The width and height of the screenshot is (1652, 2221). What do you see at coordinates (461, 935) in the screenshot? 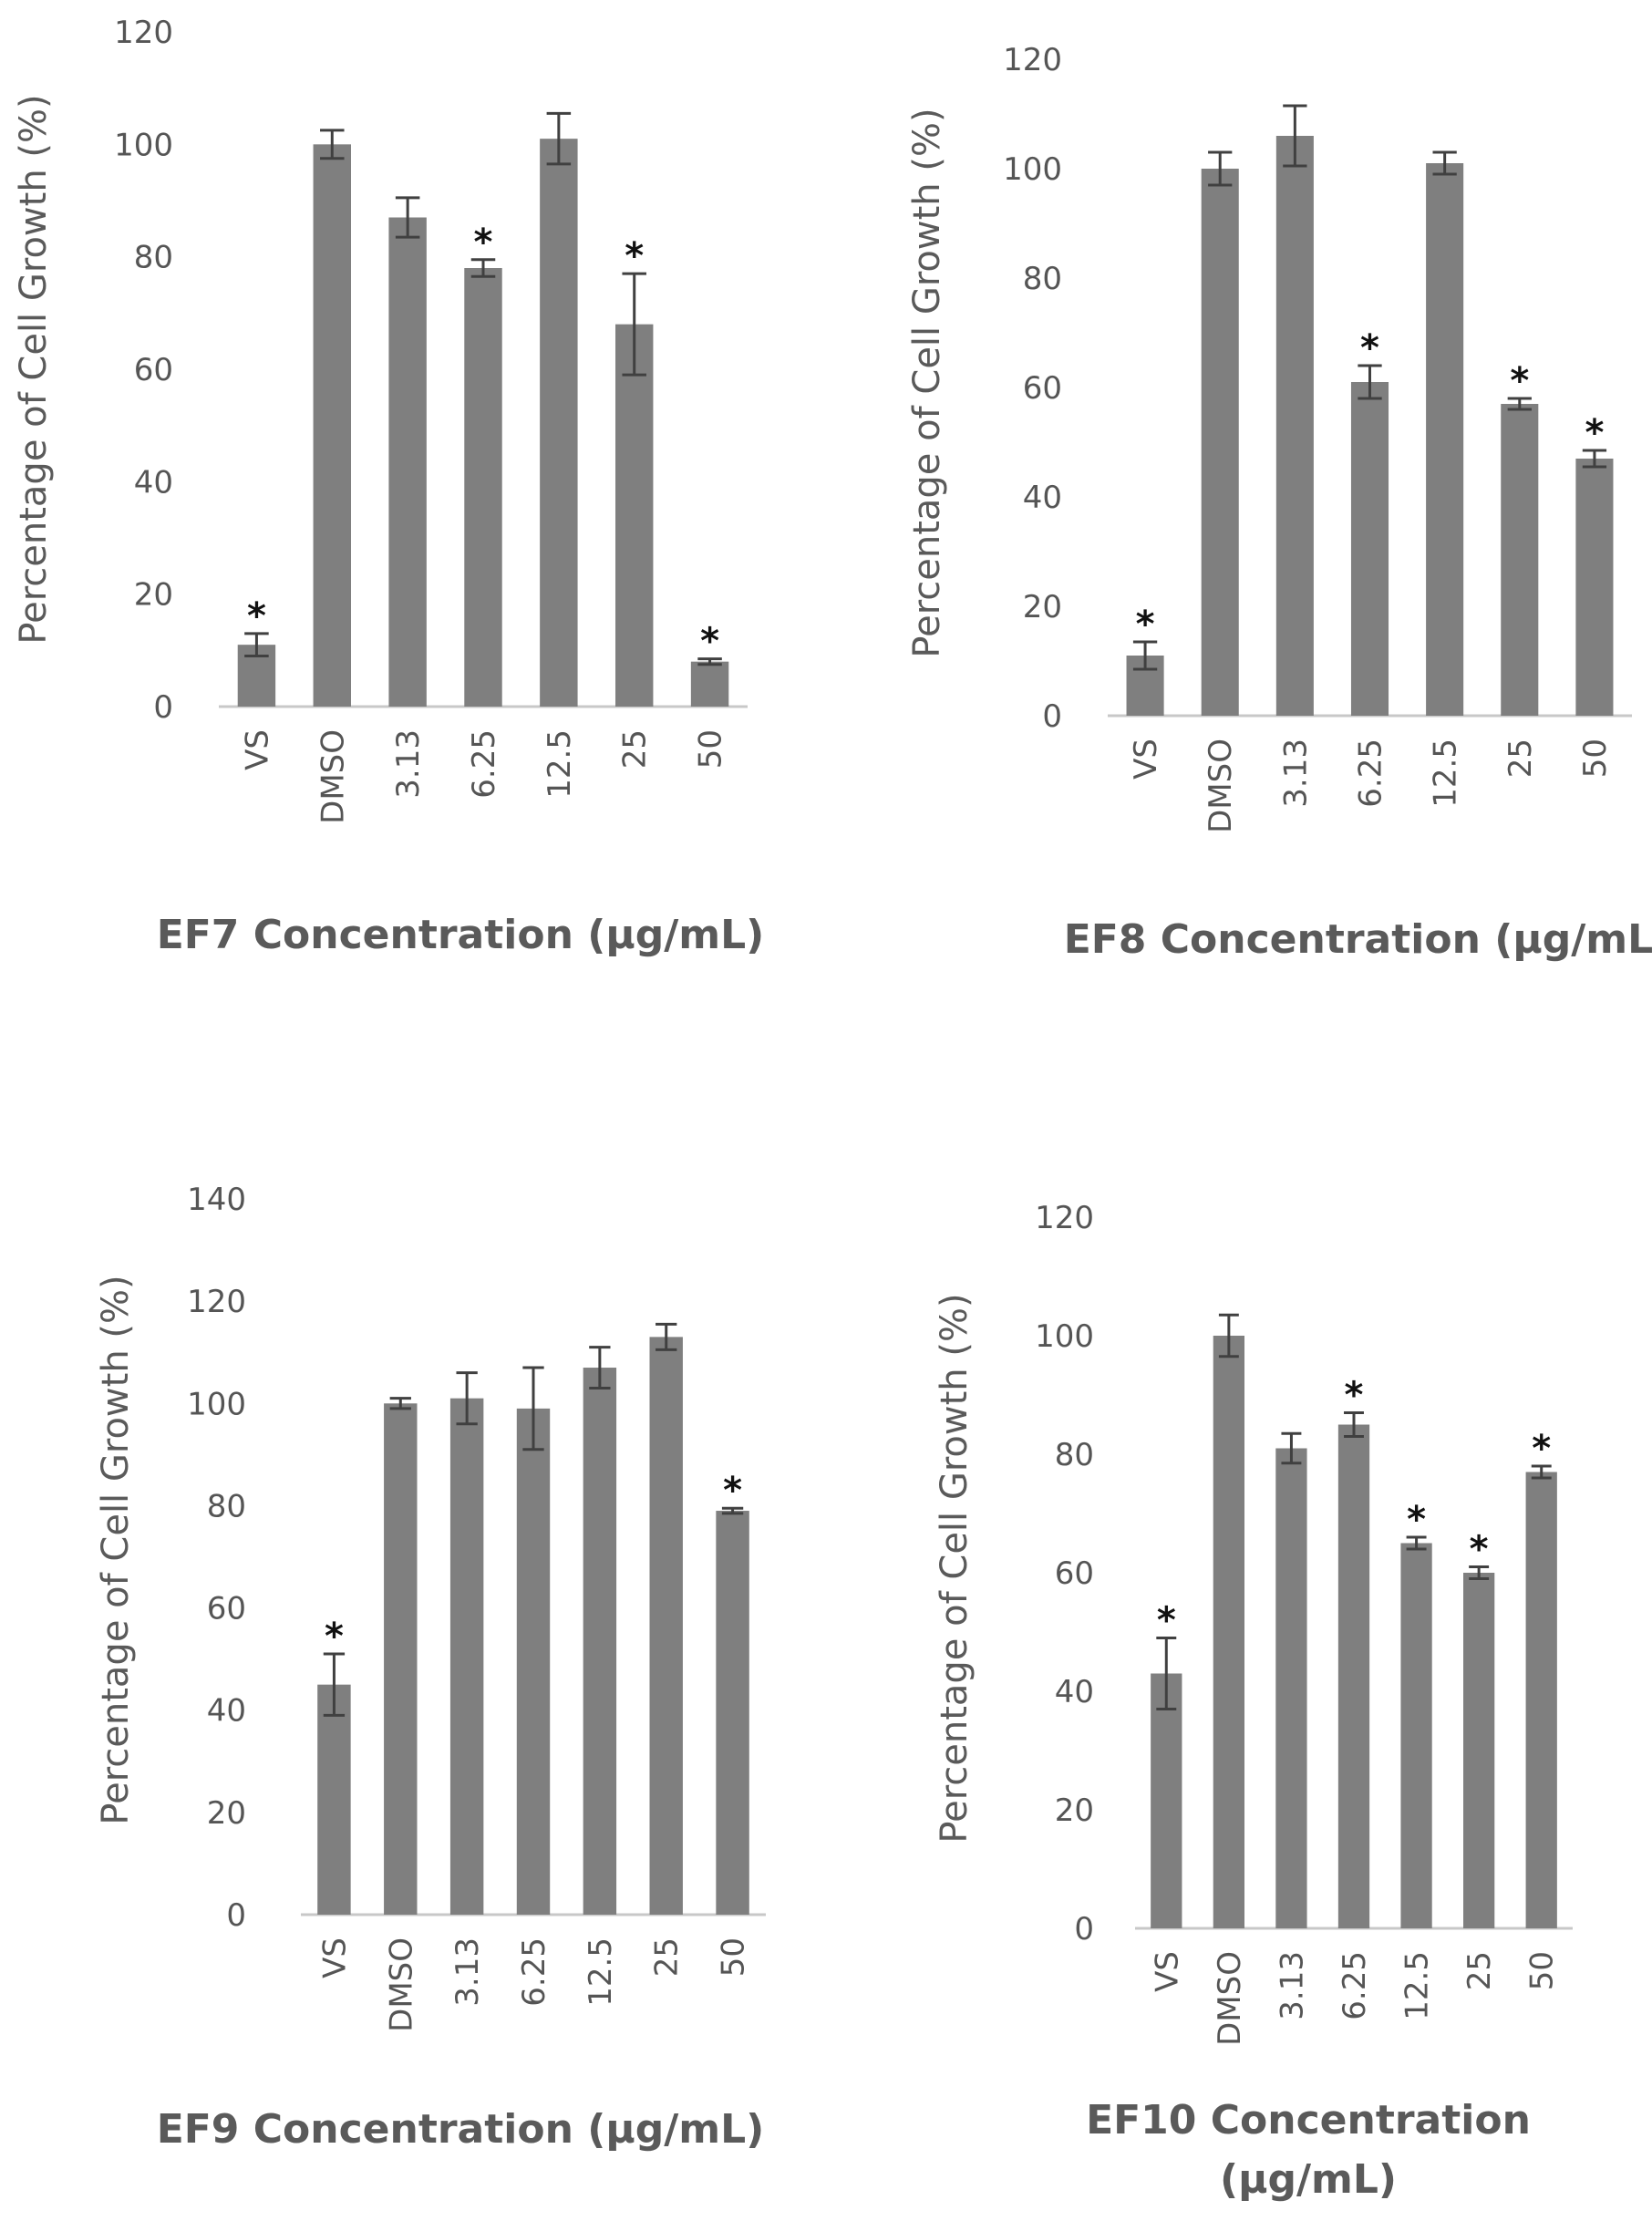
I see `x-axis-title: EF7 Concentration (µg/mL)` at bounding box center [461, 935].